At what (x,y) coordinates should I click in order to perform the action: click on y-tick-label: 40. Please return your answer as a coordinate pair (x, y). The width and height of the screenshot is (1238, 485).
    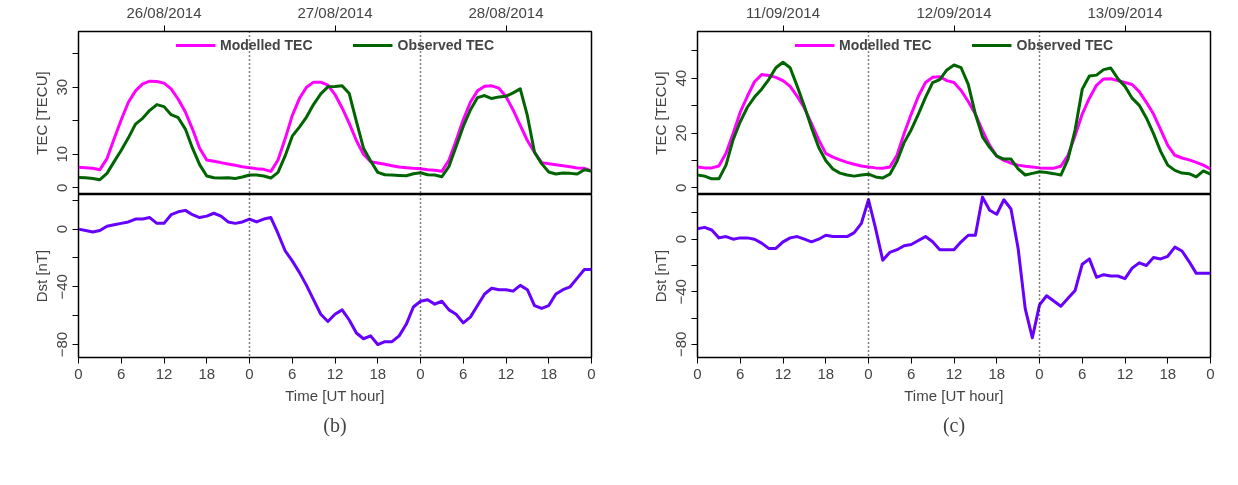
    Looking at the image, I should click on (681, 78).